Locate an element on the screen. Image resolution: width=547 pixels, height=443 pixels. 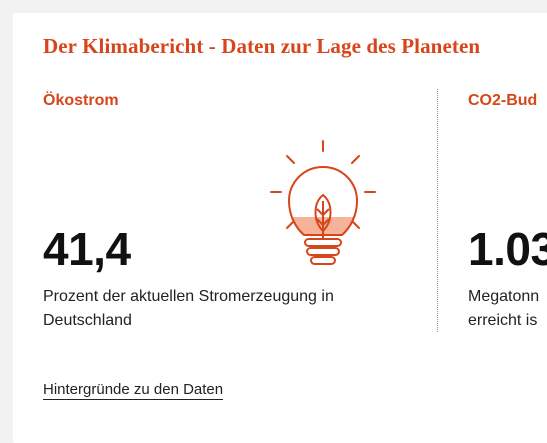
description-line: erreicht is is located at coordinates (503, 320).